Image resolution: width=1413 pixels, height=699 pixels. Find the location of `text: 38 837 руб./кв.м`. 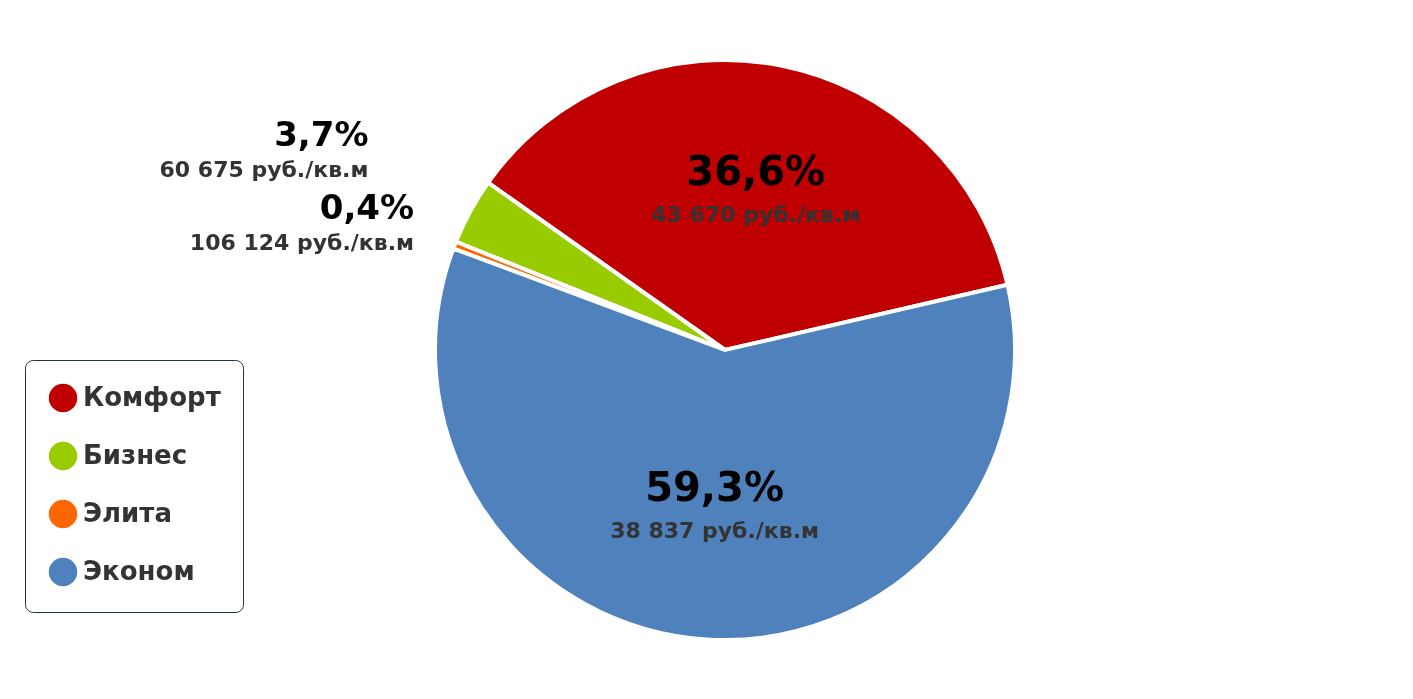

text: 38 837 руб./кв.м is located at coordinates (715, 531).